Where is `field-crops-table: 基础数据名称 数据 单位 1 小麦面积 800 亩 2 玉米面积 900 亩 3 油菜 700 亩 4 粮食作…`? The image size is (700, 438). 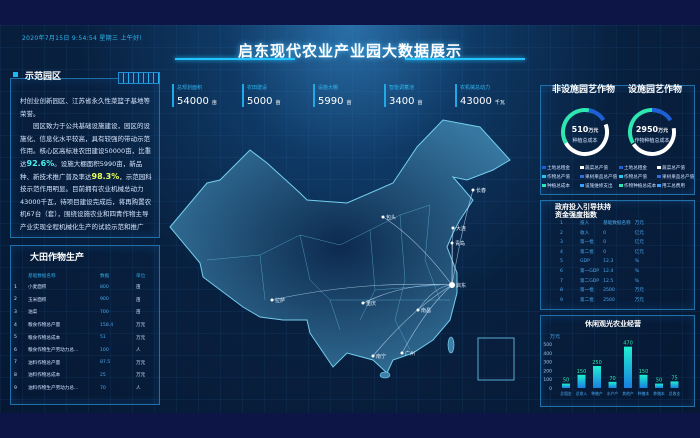
field-crops-table: 基础数据名称 数据 单位 1 小麦面积 800 亩 2 玉米面积 900 亩 3 油菜 700 亩 4 粮食作… is located at coordinates (87, 332).